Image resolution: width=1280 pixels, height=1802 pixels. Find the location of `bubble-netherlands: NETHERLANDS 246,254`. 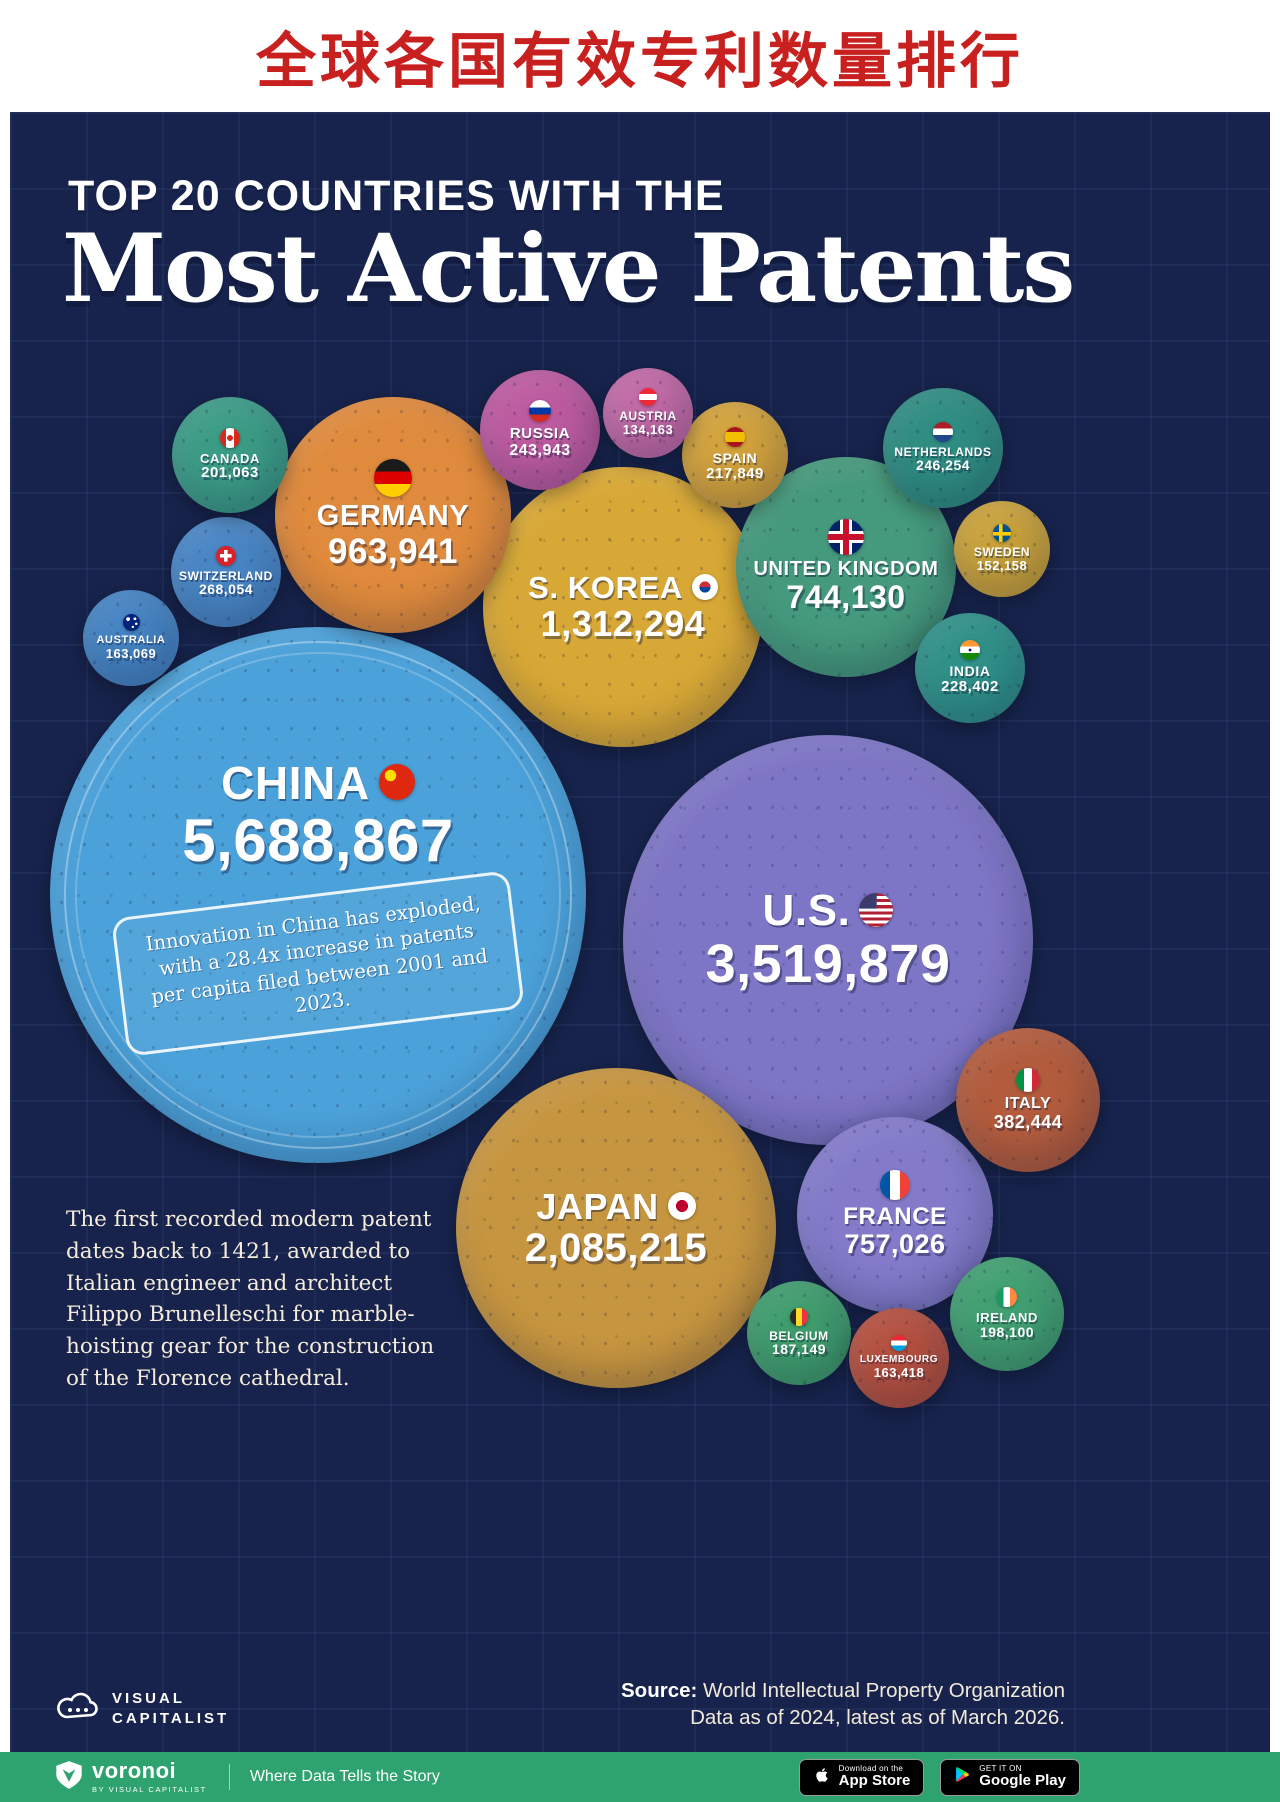

bubble-netherlands: NETHERLANDS 246,254 is located at coordinates (943, 448).